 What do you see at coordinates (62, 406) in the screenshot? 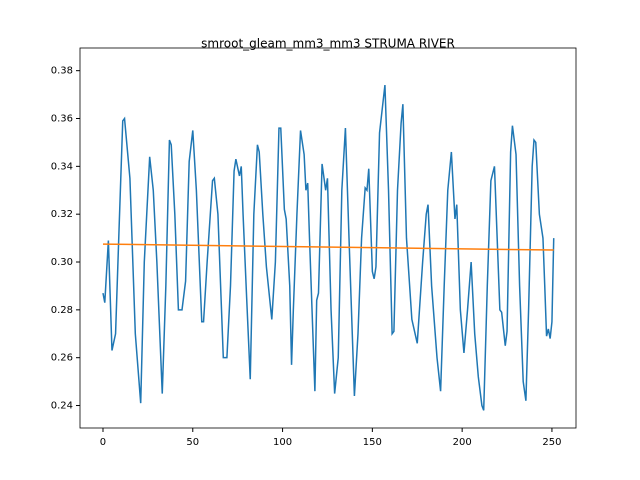
I see `y-tick-label: 0.24` at bounding box center [62, 406].